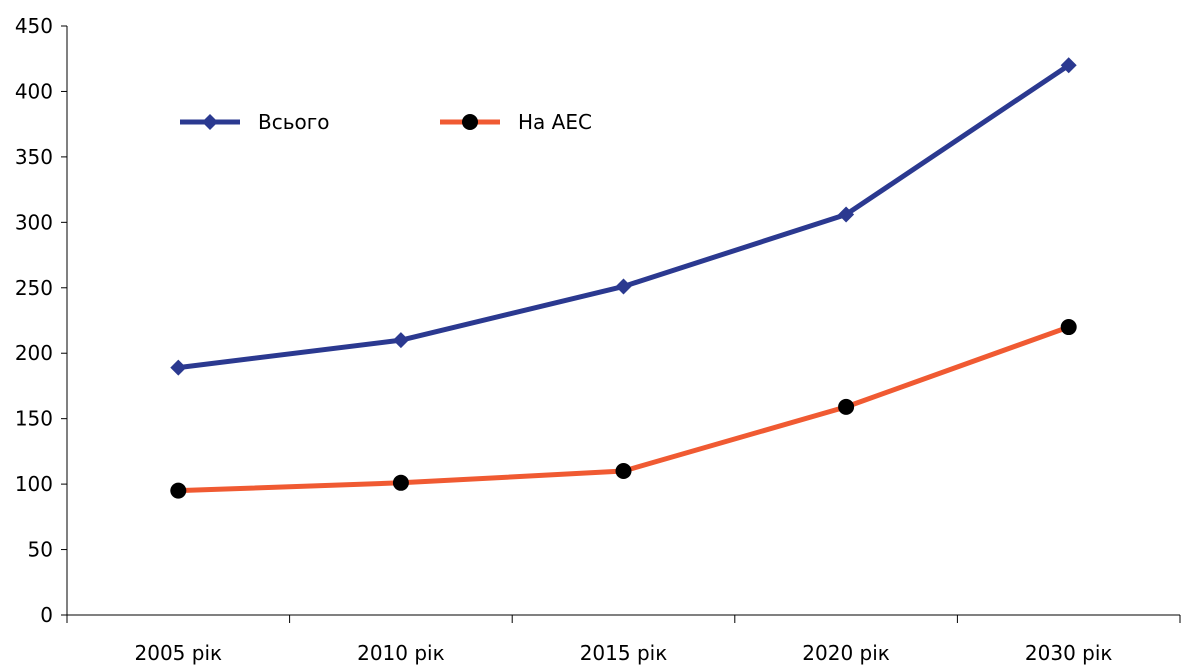  I want to click on x-tick-label: 2010 рік, so click(401, 653).